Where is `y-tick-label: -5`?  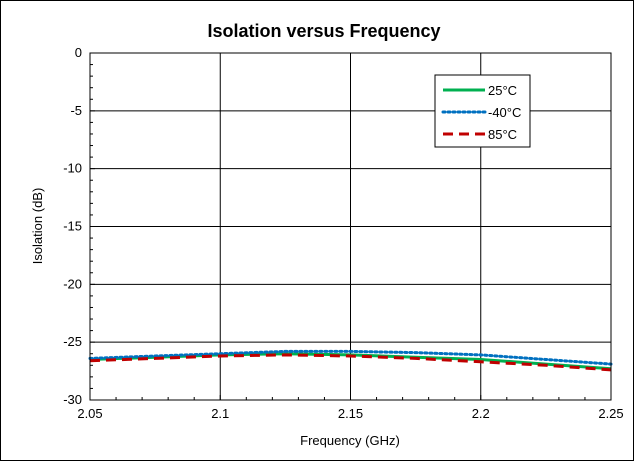 y-tick-label: -5 is located at coordinates (76, 110).